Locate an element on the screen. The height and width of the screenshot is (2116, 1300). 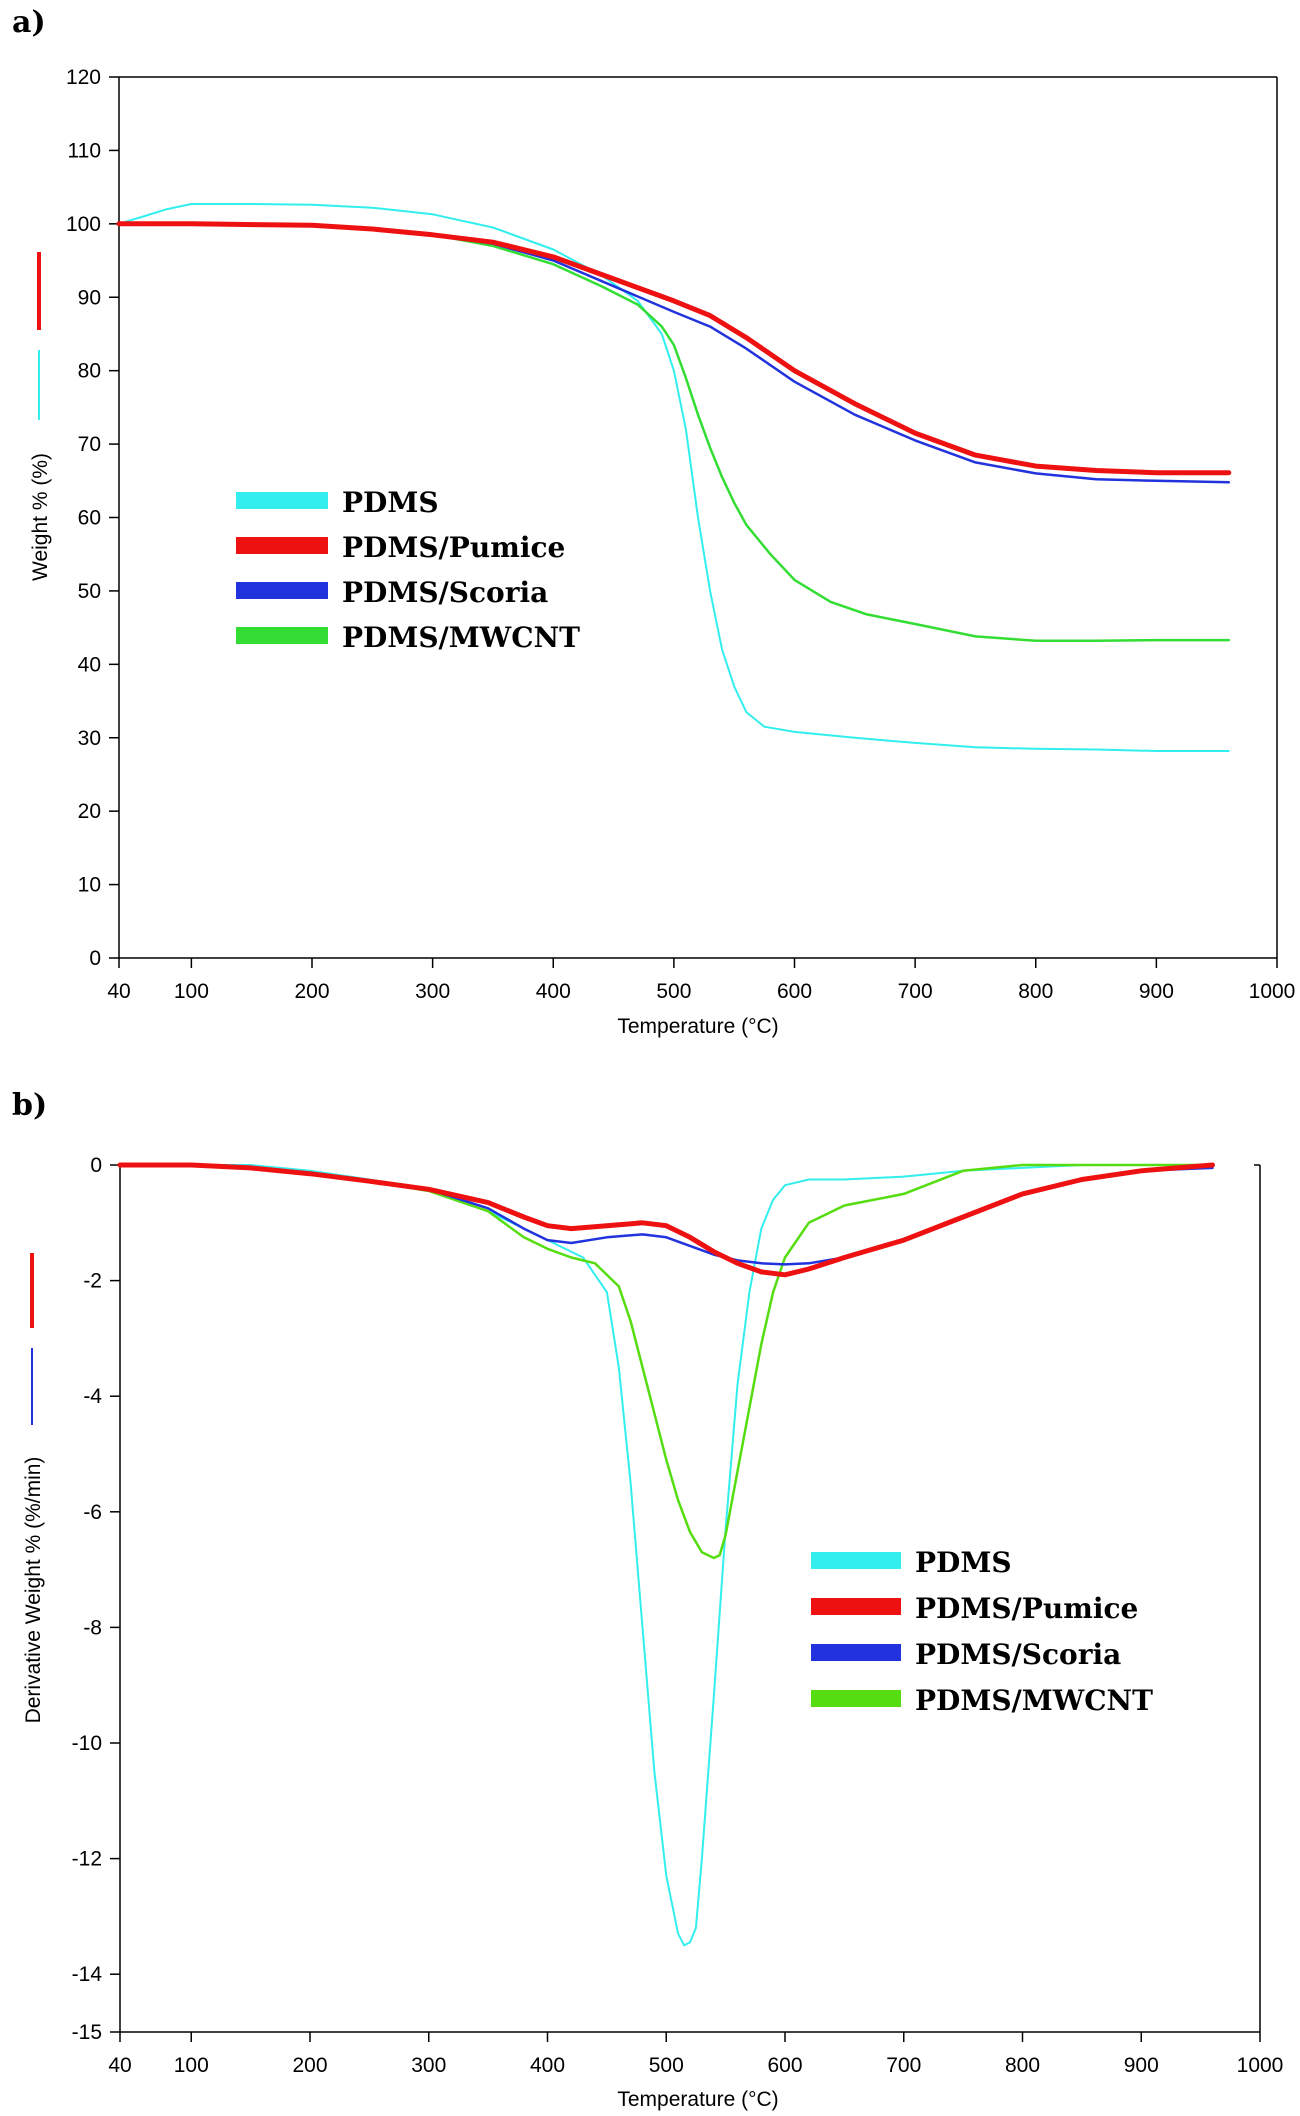
y-tick-label: -10 is located at coordinates (87, 1743).